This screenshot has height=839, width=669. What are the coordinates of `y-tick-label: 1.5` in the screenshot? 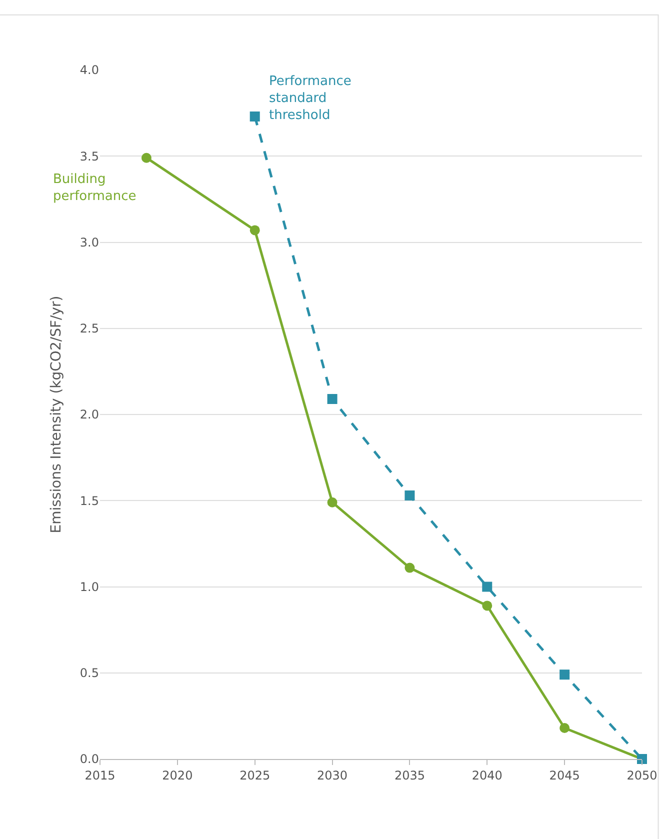 It's located at (89, 501).